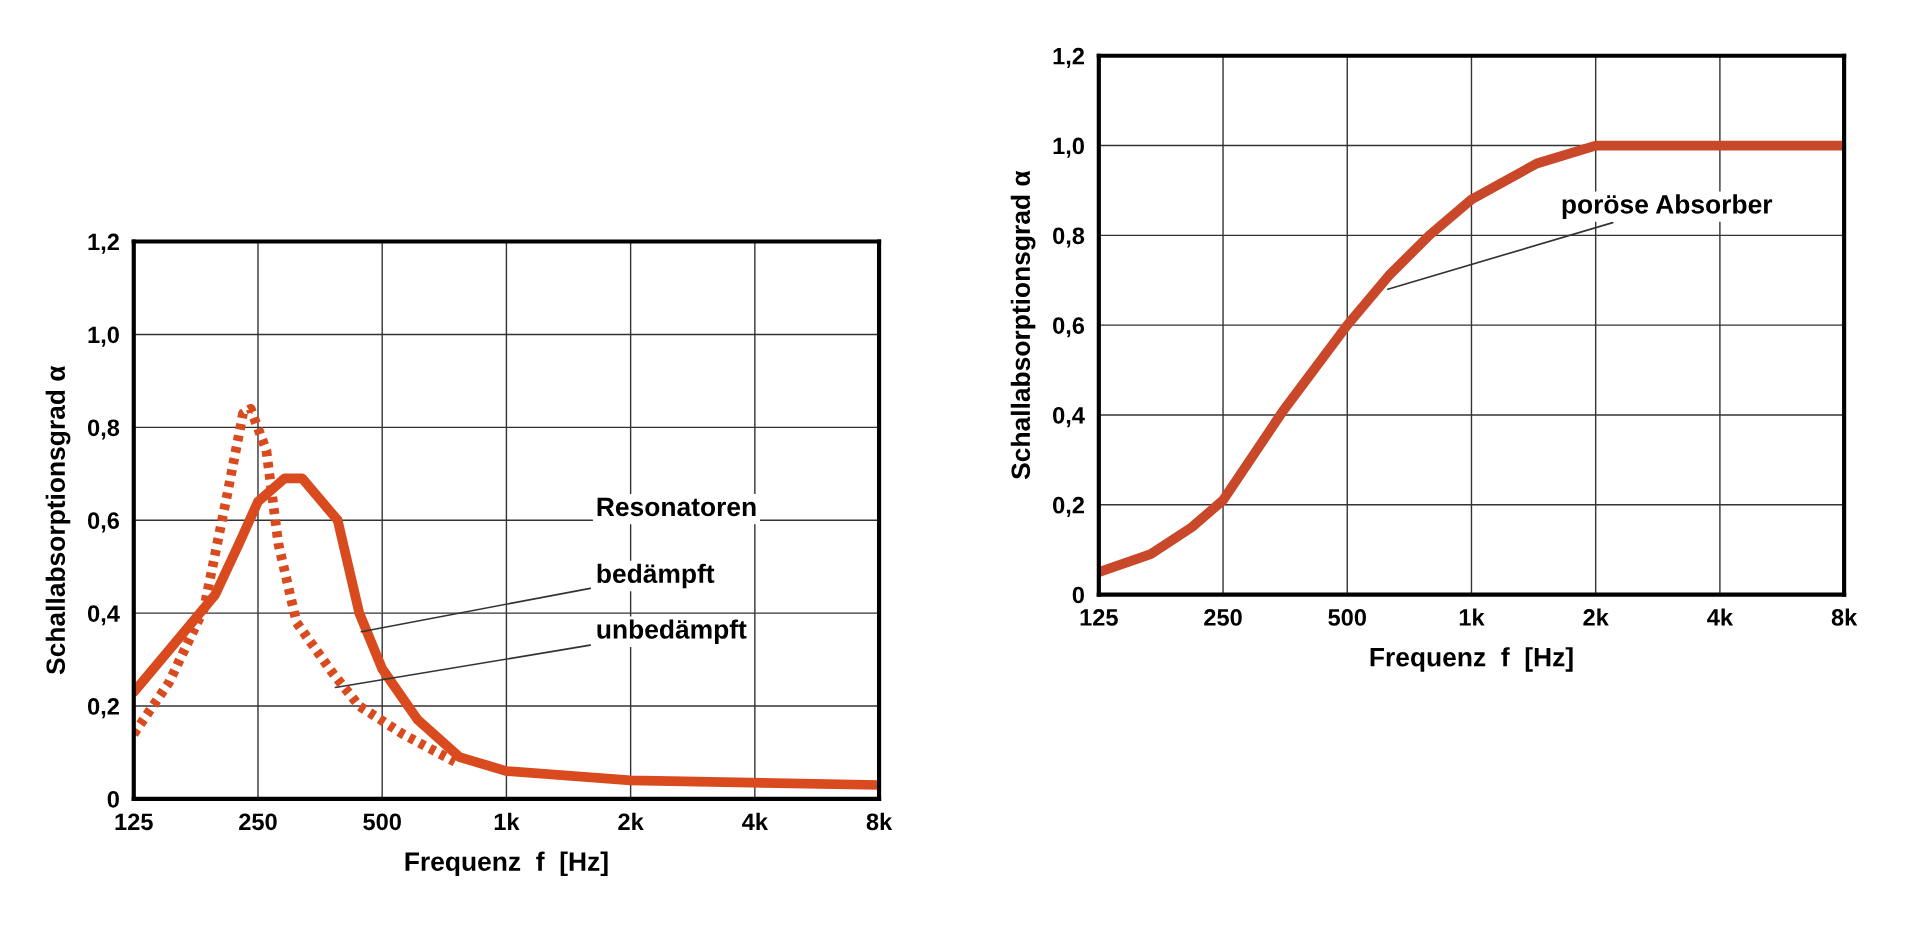 This screenshot has width=1911, height=929. What do you see at coordinates (672, 632) in the screenshot?
I see `annotation: unbedämpft` at bounding box center [672, 632].